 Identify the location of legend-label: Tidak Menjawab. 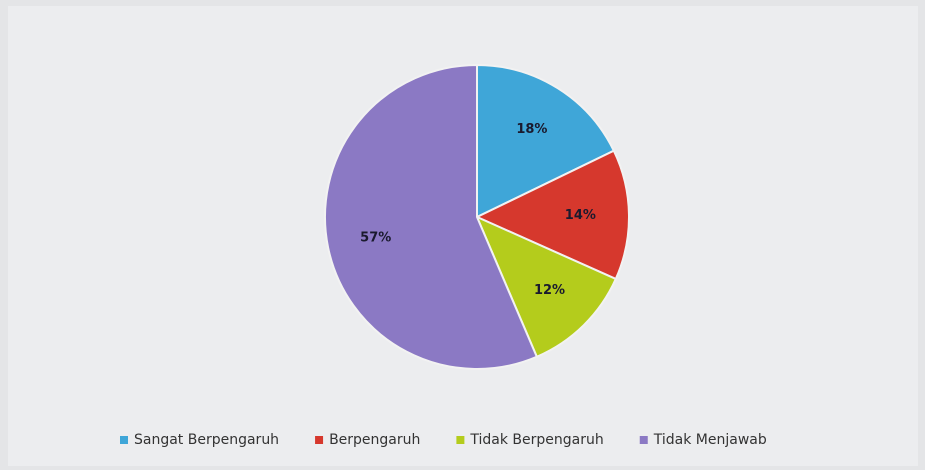
(710, 440).